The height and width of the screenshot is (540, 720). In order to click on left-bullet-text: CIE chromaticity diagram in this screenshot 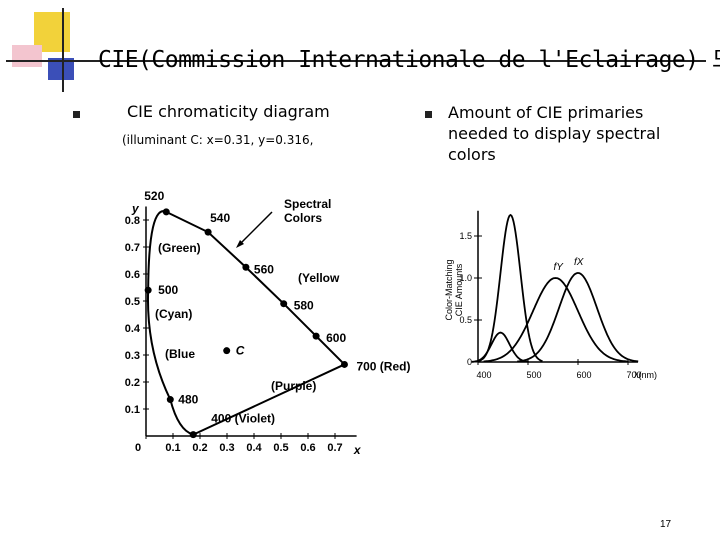, I will do `click(228, 111)`.